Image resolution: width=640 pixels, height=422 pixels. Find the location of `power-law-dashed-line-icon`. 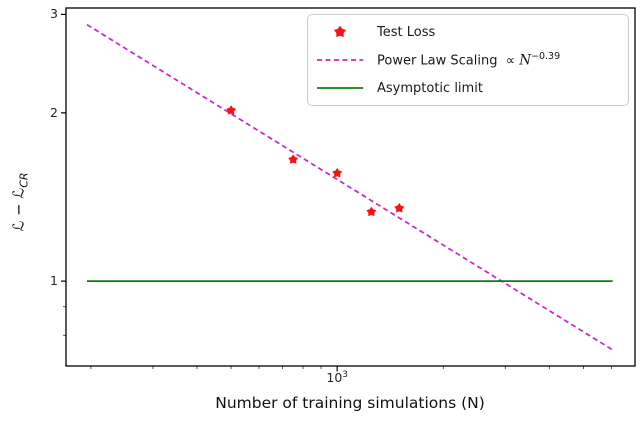

power-law-dashed-line-icon is located at coordinates (340, 60).